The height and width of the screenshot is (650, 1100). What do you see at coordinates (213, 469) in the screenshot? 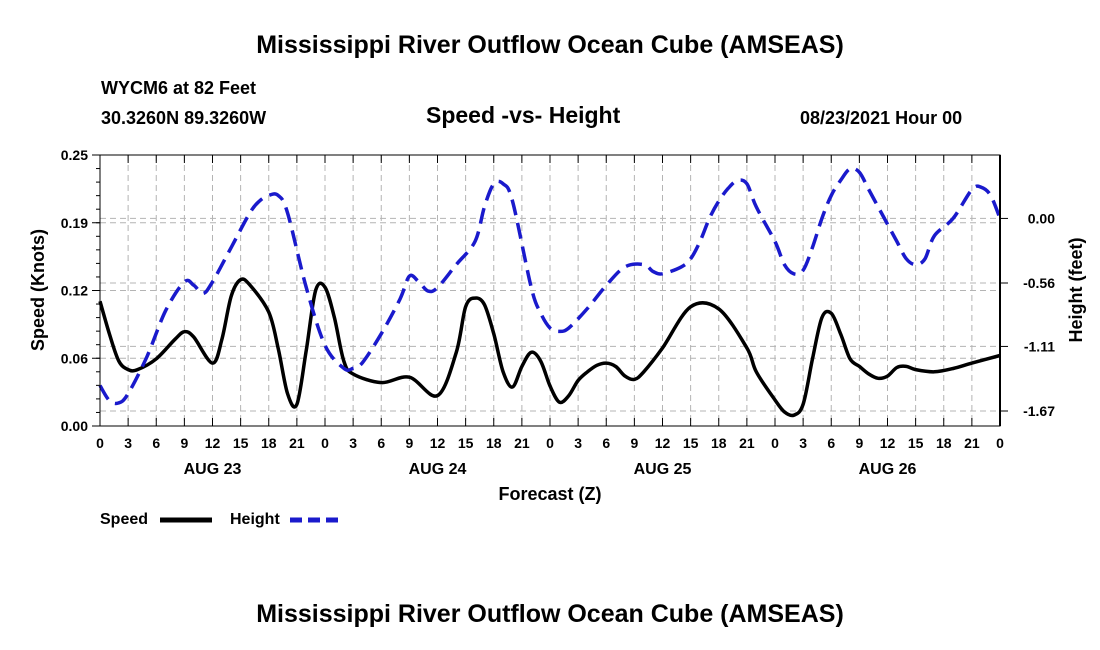
I see `day-label: AUG 23` at bounding box center [213, 469].